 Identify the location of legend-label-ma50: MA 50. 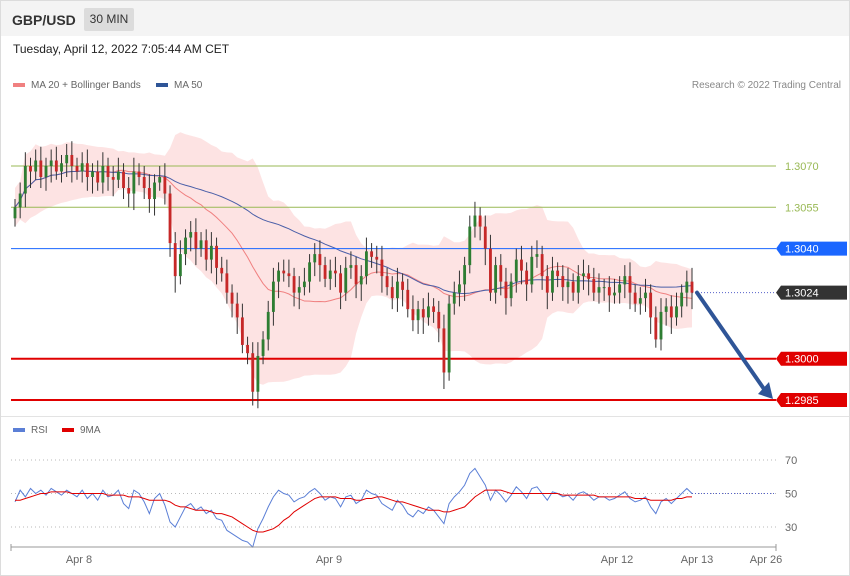
(188, 85).